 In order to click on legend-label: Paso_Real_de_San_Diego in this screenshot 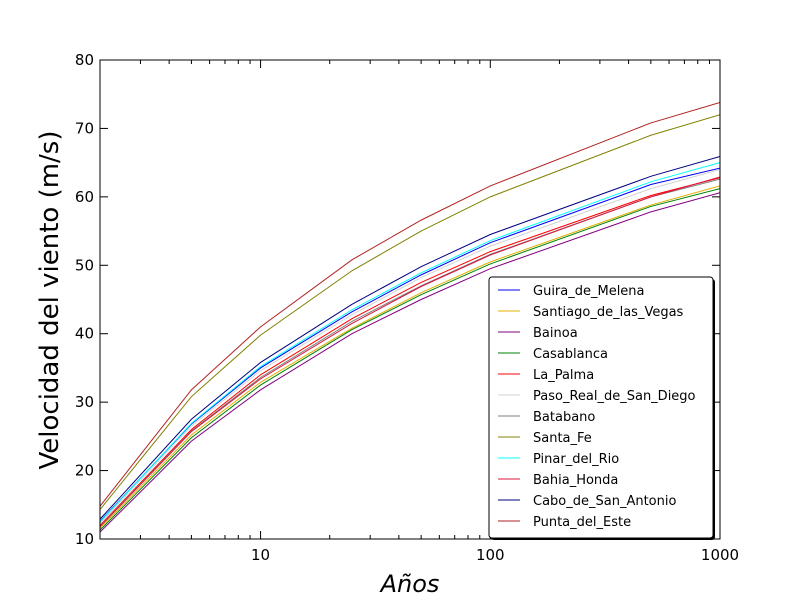, I will do `click(614, 396)`.